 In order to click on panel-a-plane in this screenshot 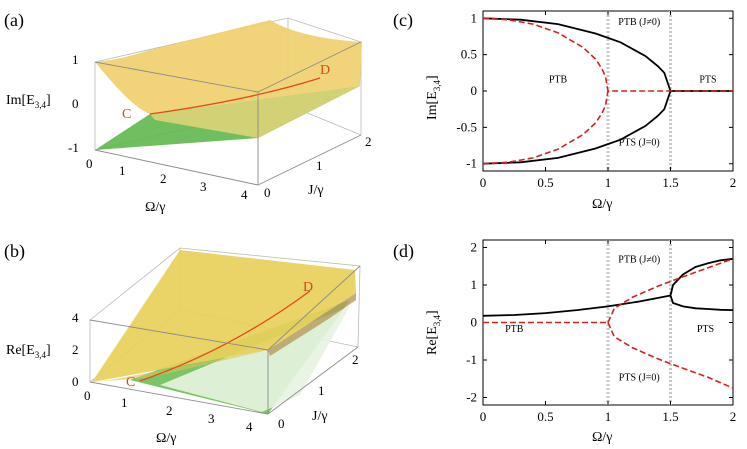, I will do `click(255, 112)`.